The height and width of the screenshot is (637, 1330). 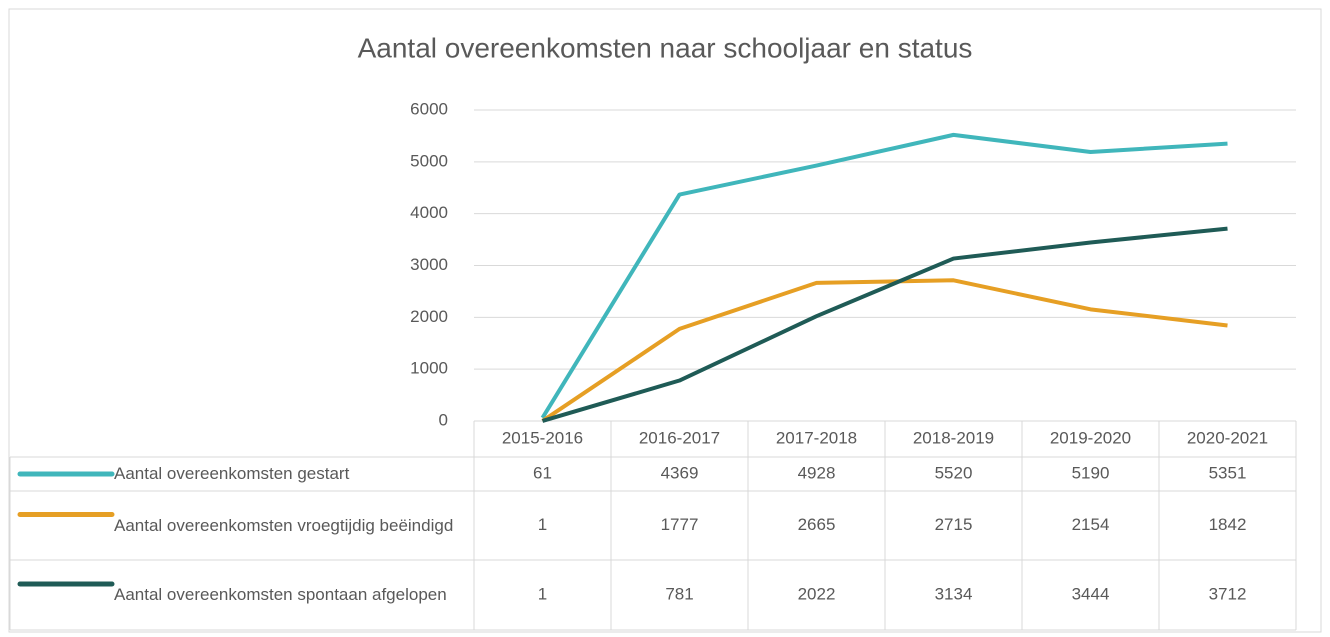 I want to click on table-value: 2154, so click(x=1091, y=524).